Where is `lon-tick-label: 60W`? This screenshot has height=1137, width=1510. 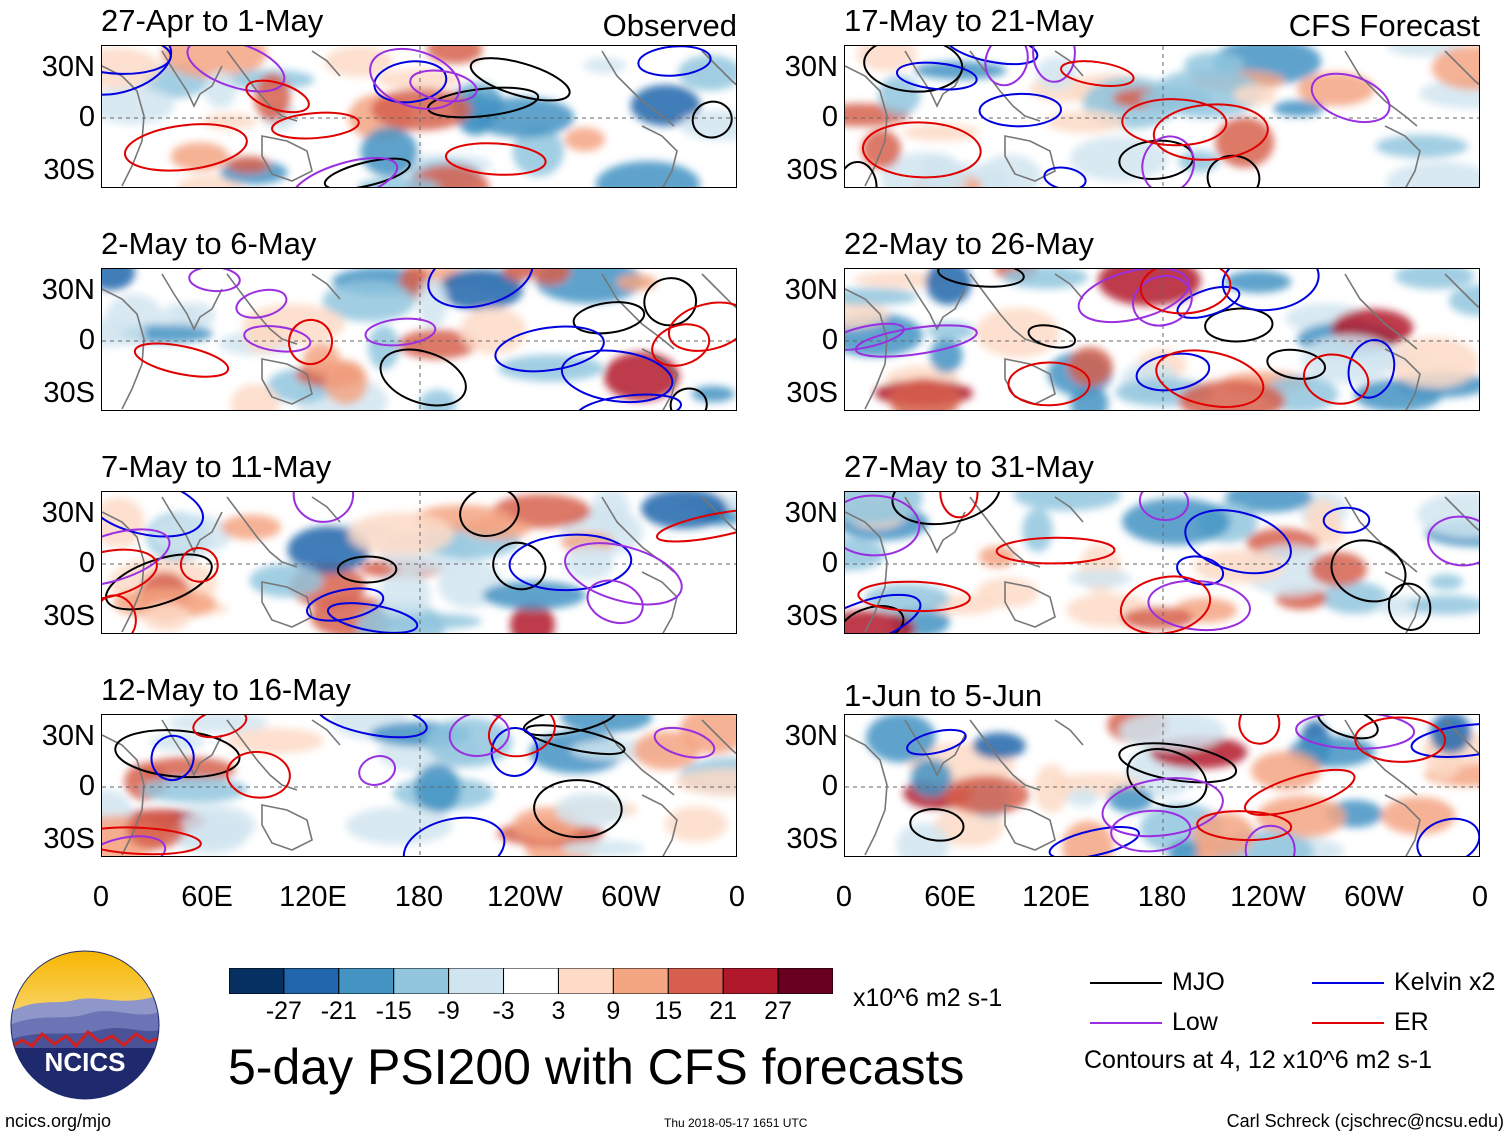 lon-tick-label: 60W is located at coordinates (631, 897).